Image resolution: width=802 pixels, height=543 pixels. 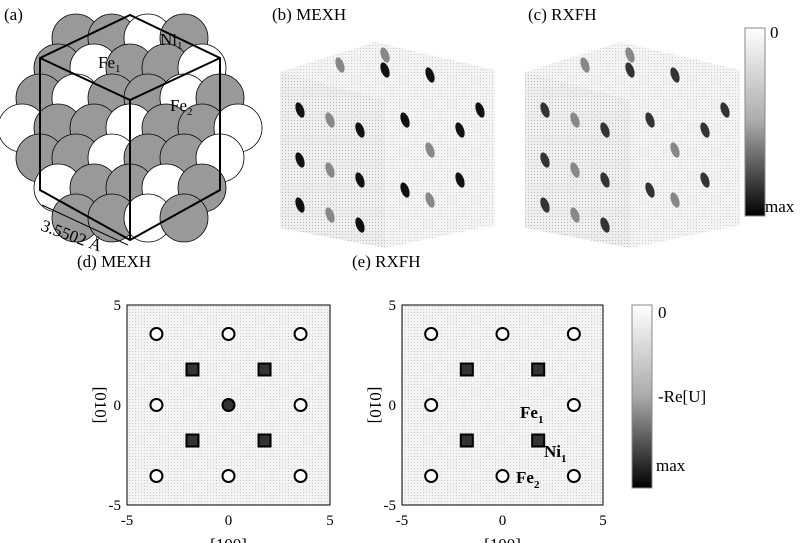 What do you see at coordinates (682, 396) in the screenshot?
I see `colorbar-label: -Re[U]` at bounding box center [682, 396].